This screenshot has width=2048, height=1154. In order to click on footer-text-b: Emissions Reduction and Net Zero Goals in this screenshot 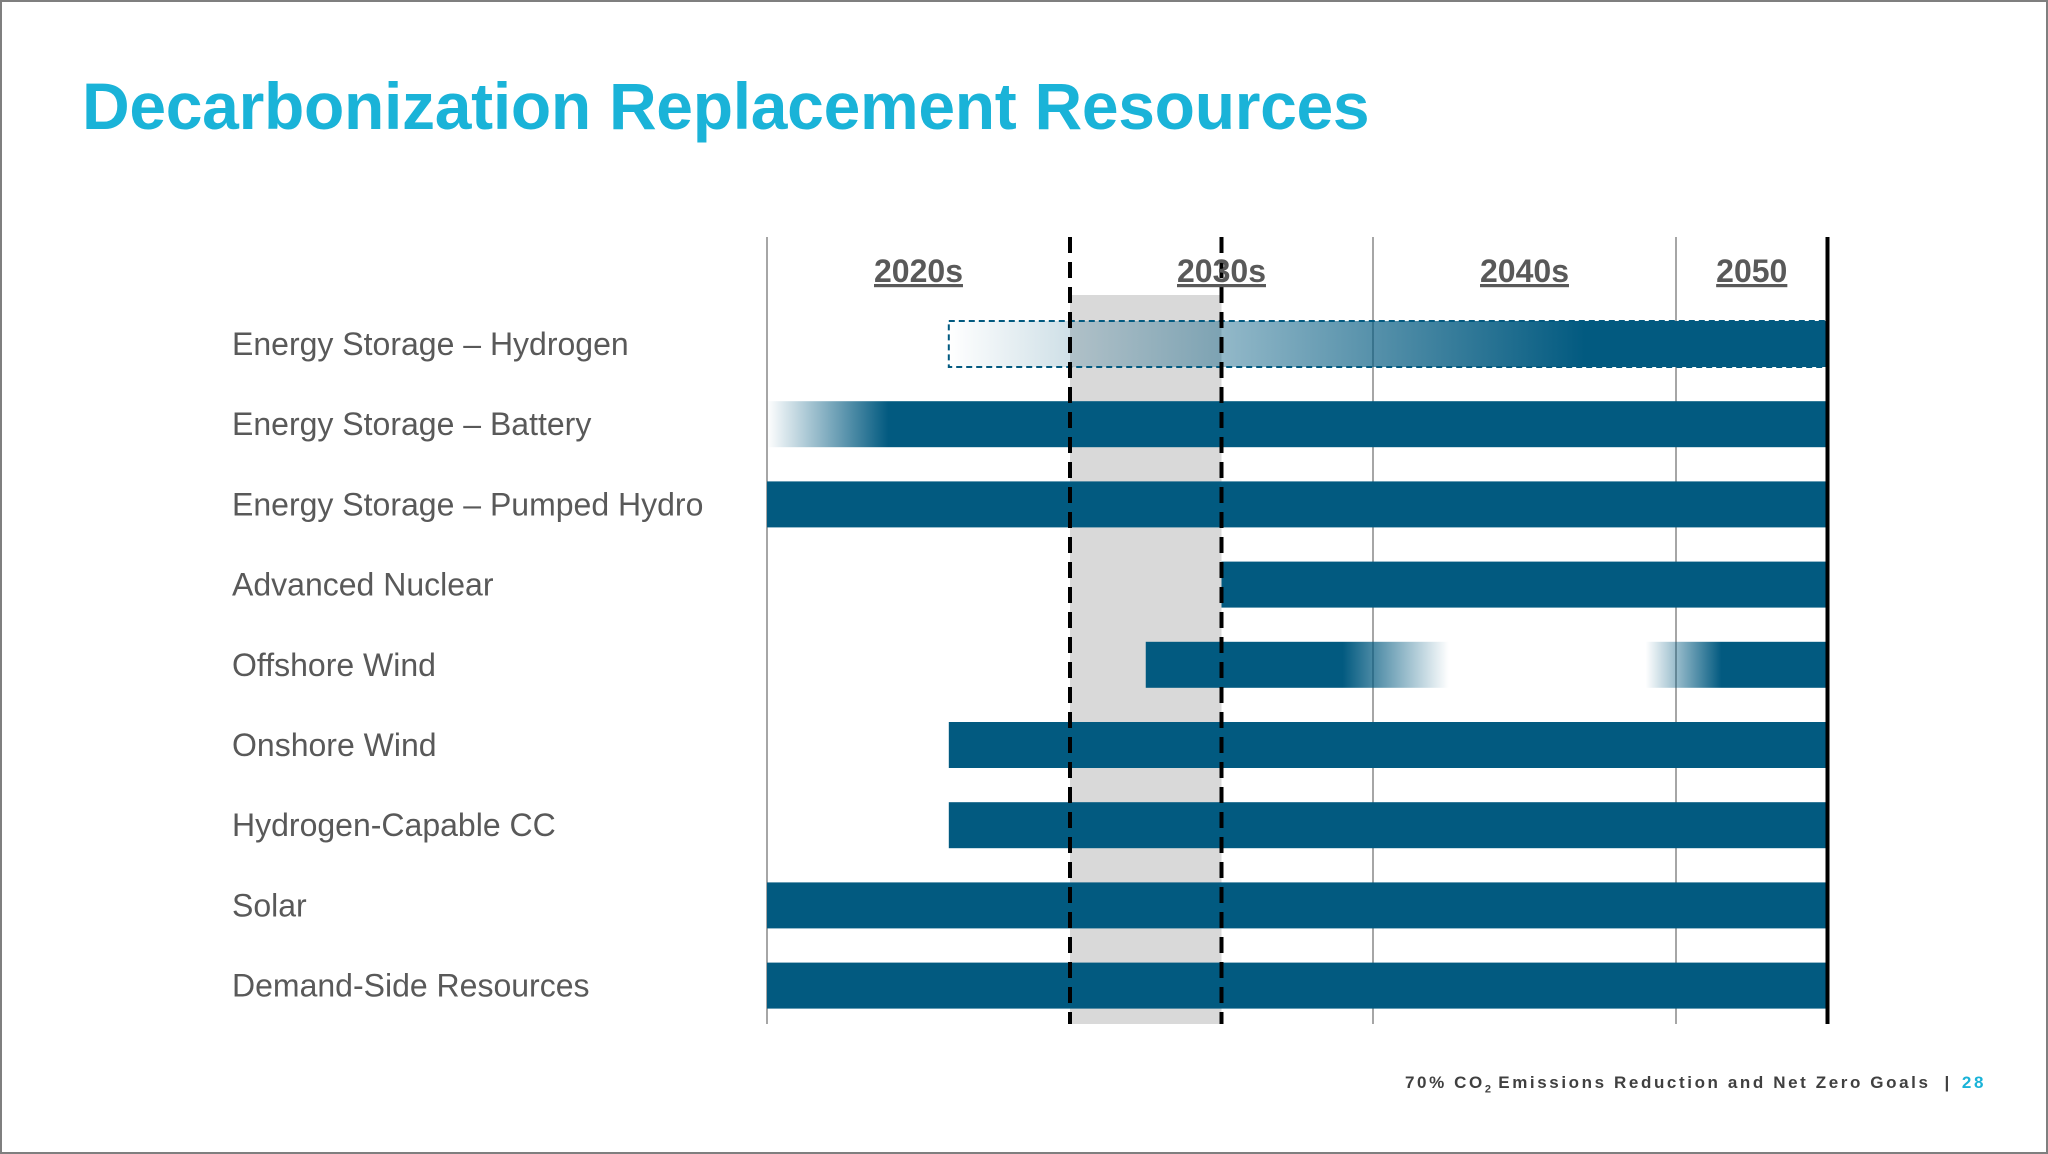, I will do `click(1710, 1082)`.